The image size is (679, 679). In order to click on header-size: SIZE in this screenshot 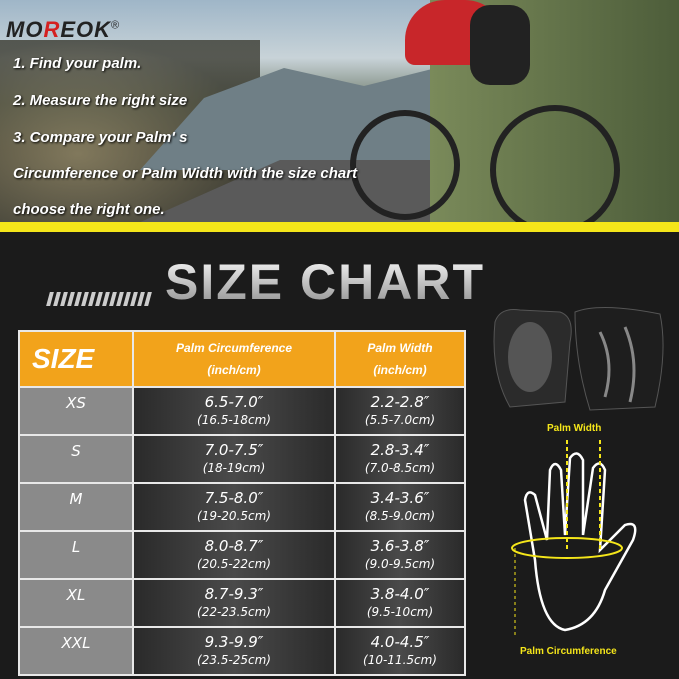, I will do `click(76, 359)`.